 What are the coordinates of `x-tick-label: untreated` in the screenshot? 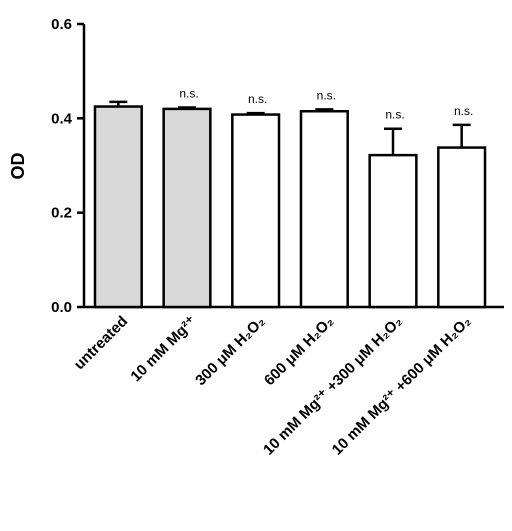 It's located at (101, 343).